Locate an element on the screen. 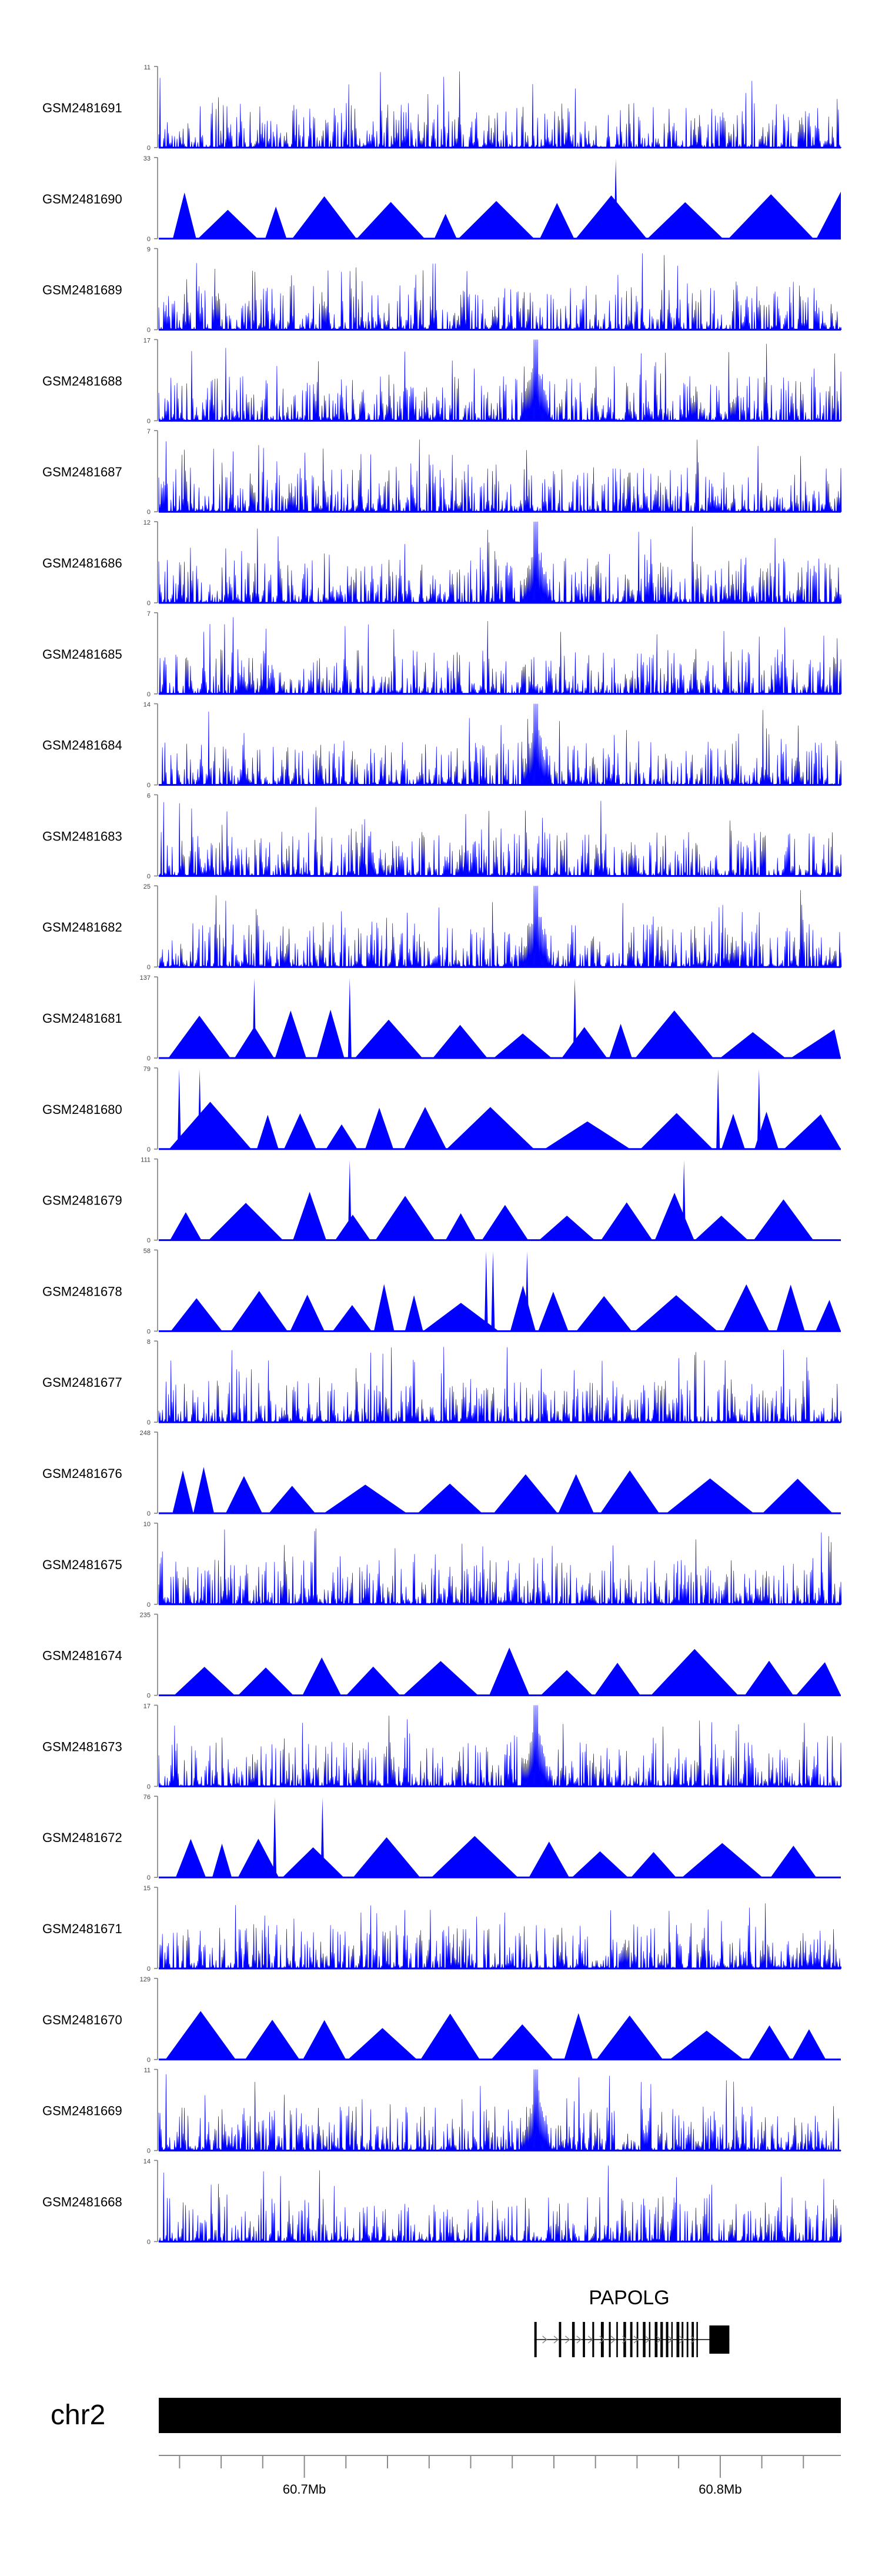 The height and width of the screenshot is (2576, 882). track-GSM2481675: GSM2481675 10 0 is located at coordinates (442, 1565).